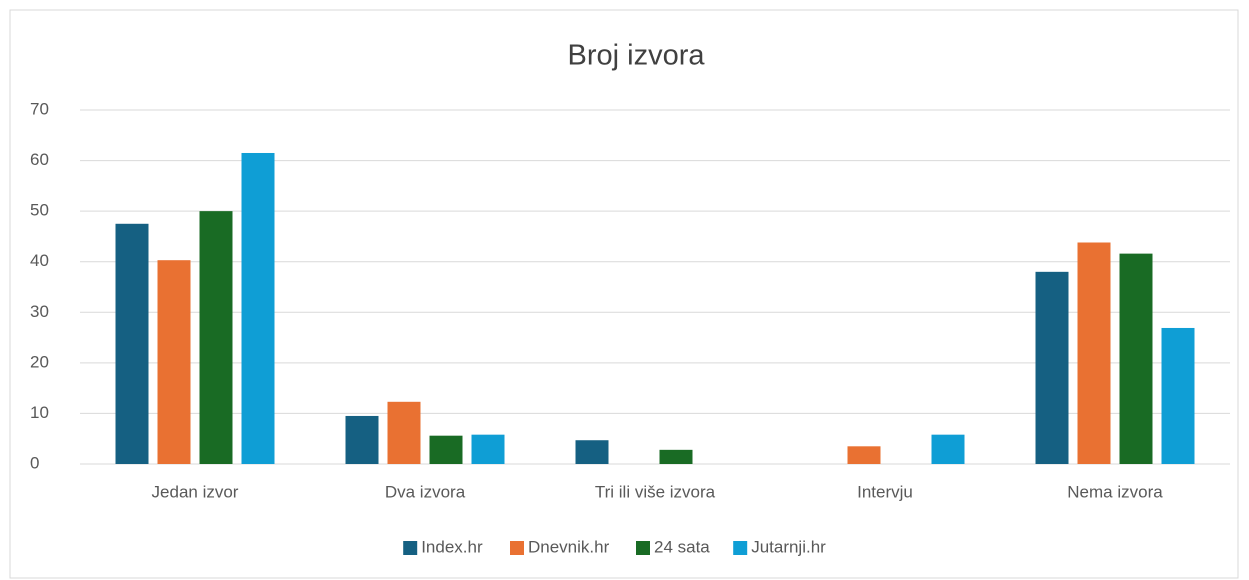  Describe the element at coordinates (788, 546) in the screenshot. I see `legend-label: Jutarnji.hr` at that location.